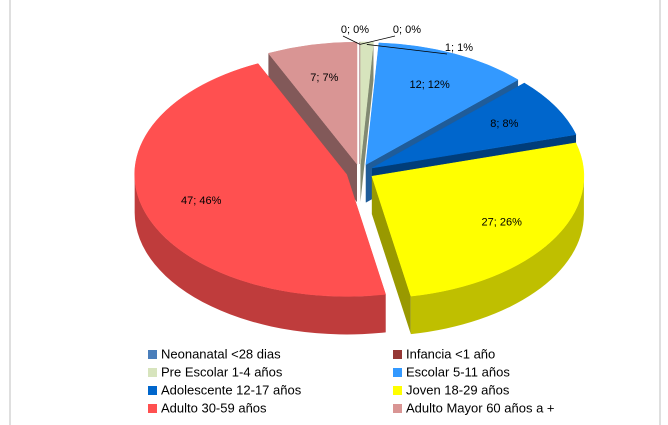 The image size is (668, 425). What do you see at coordinates (480, 407) in the screenshot?
I see `legend-label: Adulto Mayor 60 años a +` at bounding box center [480, 407].